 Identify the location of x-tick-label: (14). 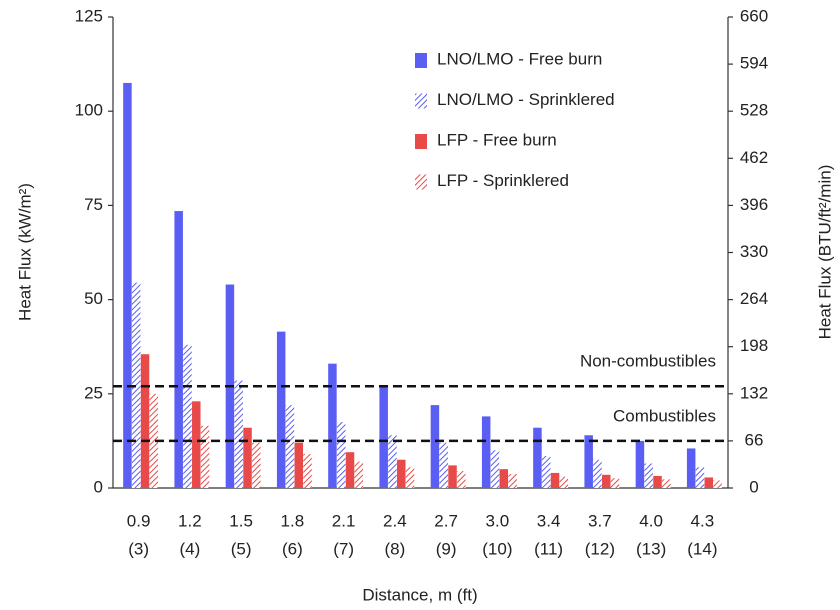
(702, 548).